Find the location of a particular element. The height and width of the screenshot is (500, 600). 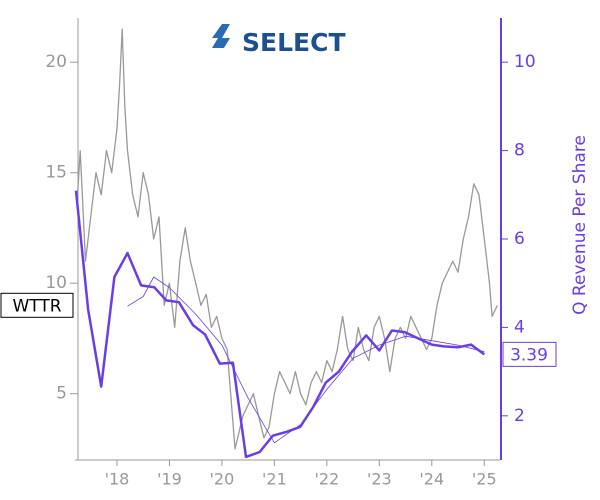

logo: SELECT is located at coordinates (279, 40).